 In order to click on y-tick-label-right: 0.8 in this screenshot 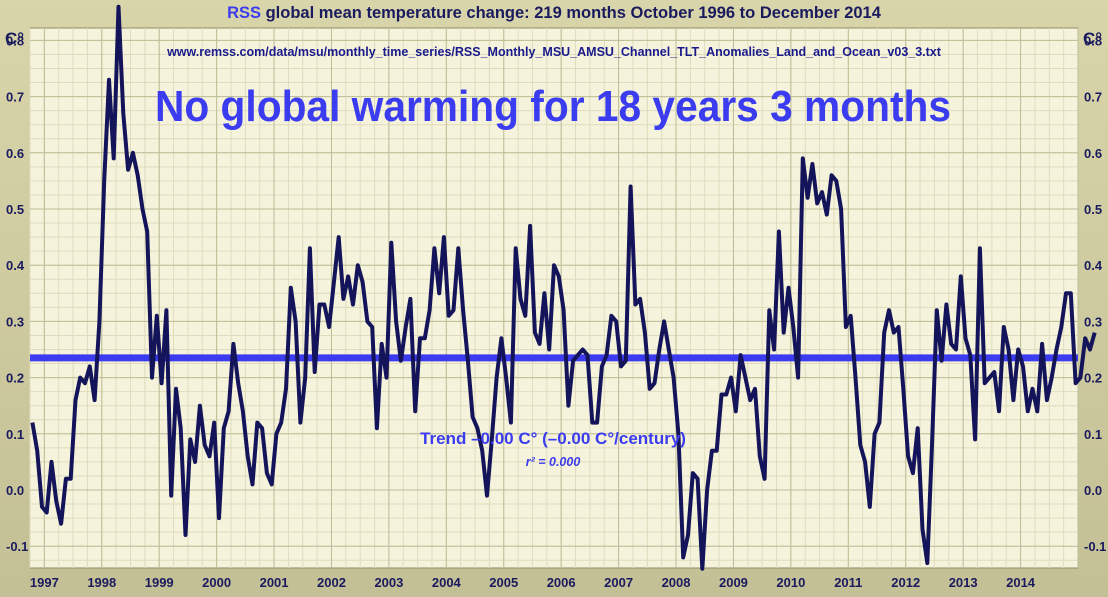, I will do `click(1093, 40)`.